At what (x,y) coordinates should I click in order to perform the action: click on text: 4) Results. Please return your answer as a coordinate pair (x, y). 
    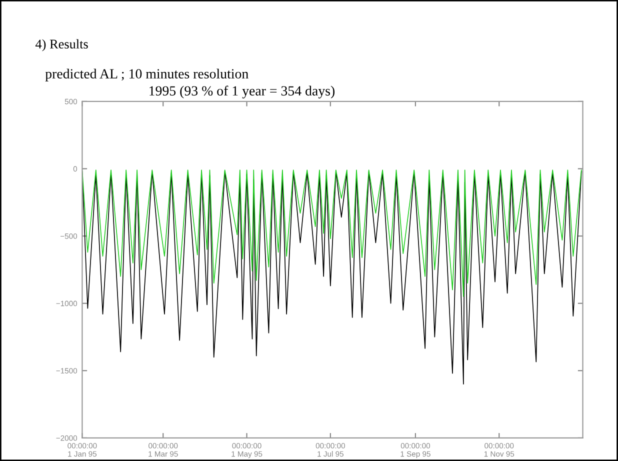
    Looking at the image, I should click on (61, 45).